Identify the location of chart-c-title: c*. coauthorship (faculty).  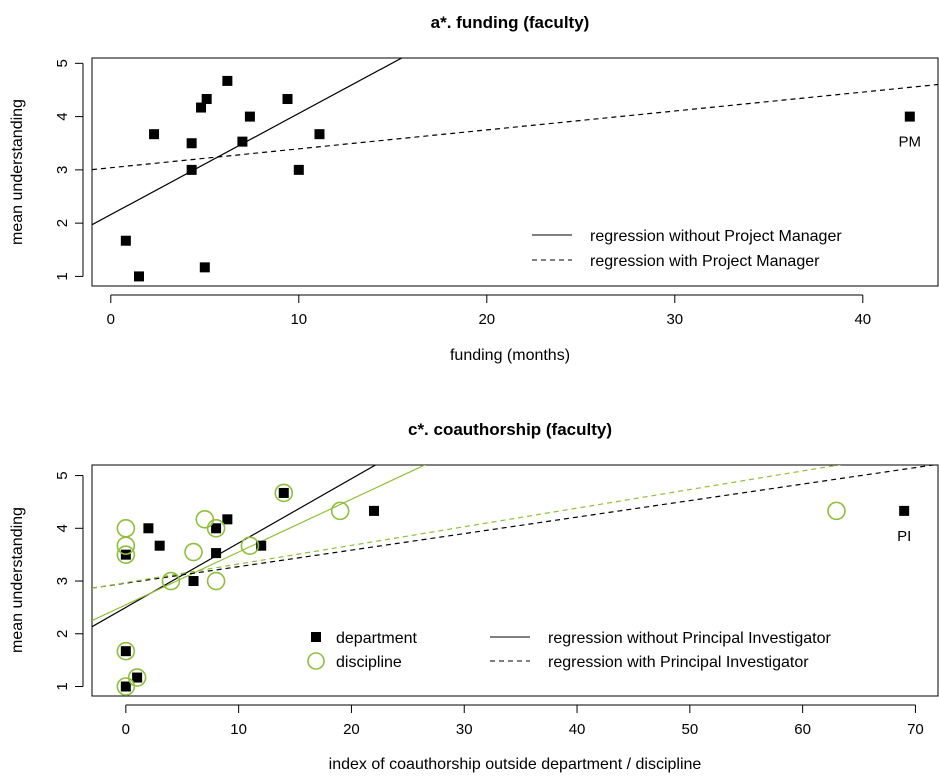
(510, 429).